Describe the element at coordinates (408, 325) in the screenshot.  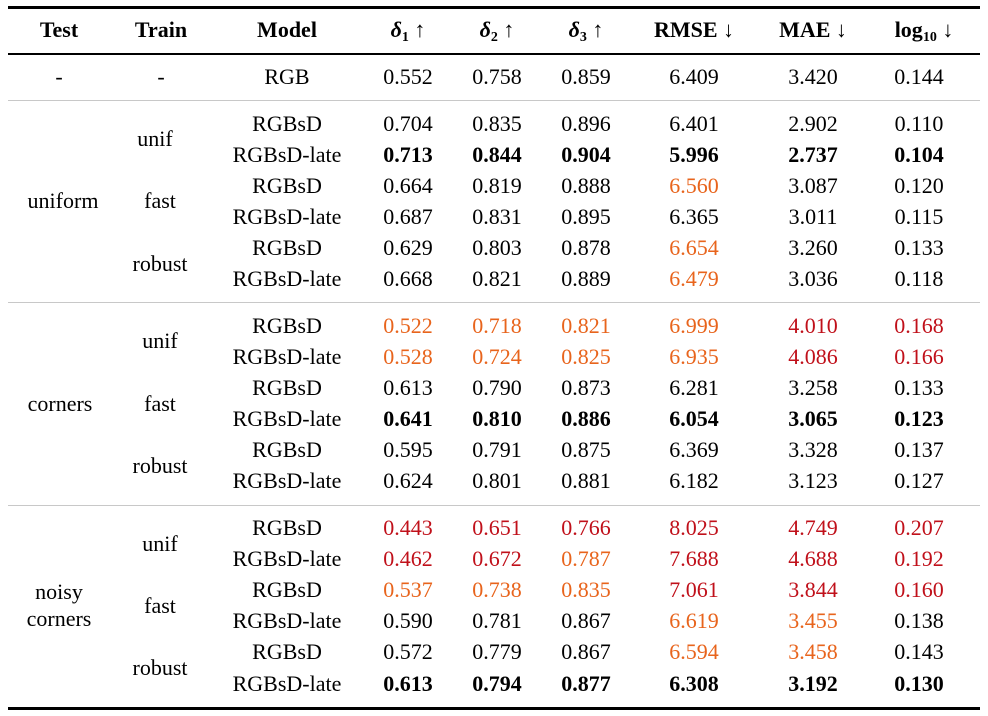
I see `delta1-cell: 0.522` at that location.